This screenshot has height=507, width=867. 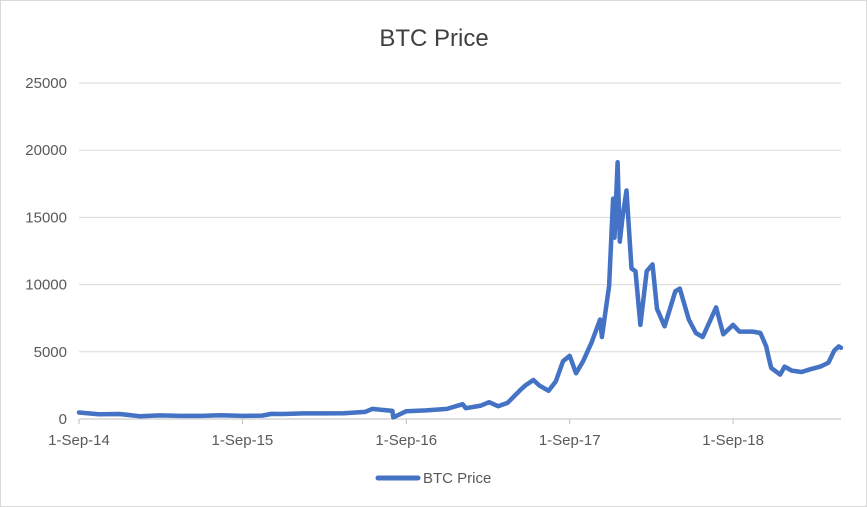 I want to click on legend: BTC Price, so click(x=433, y=478).